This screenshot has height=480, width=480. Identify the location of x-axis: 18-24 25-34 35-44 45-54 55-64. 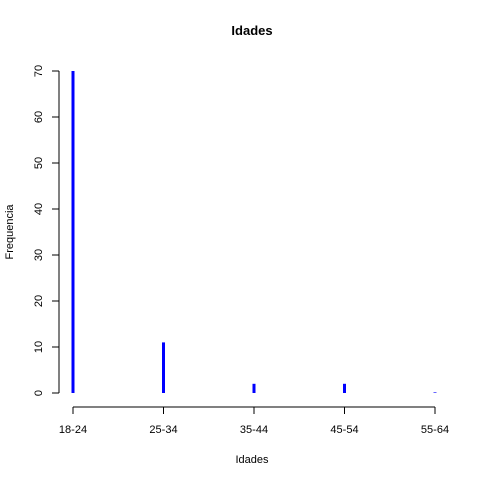
(254, 421).